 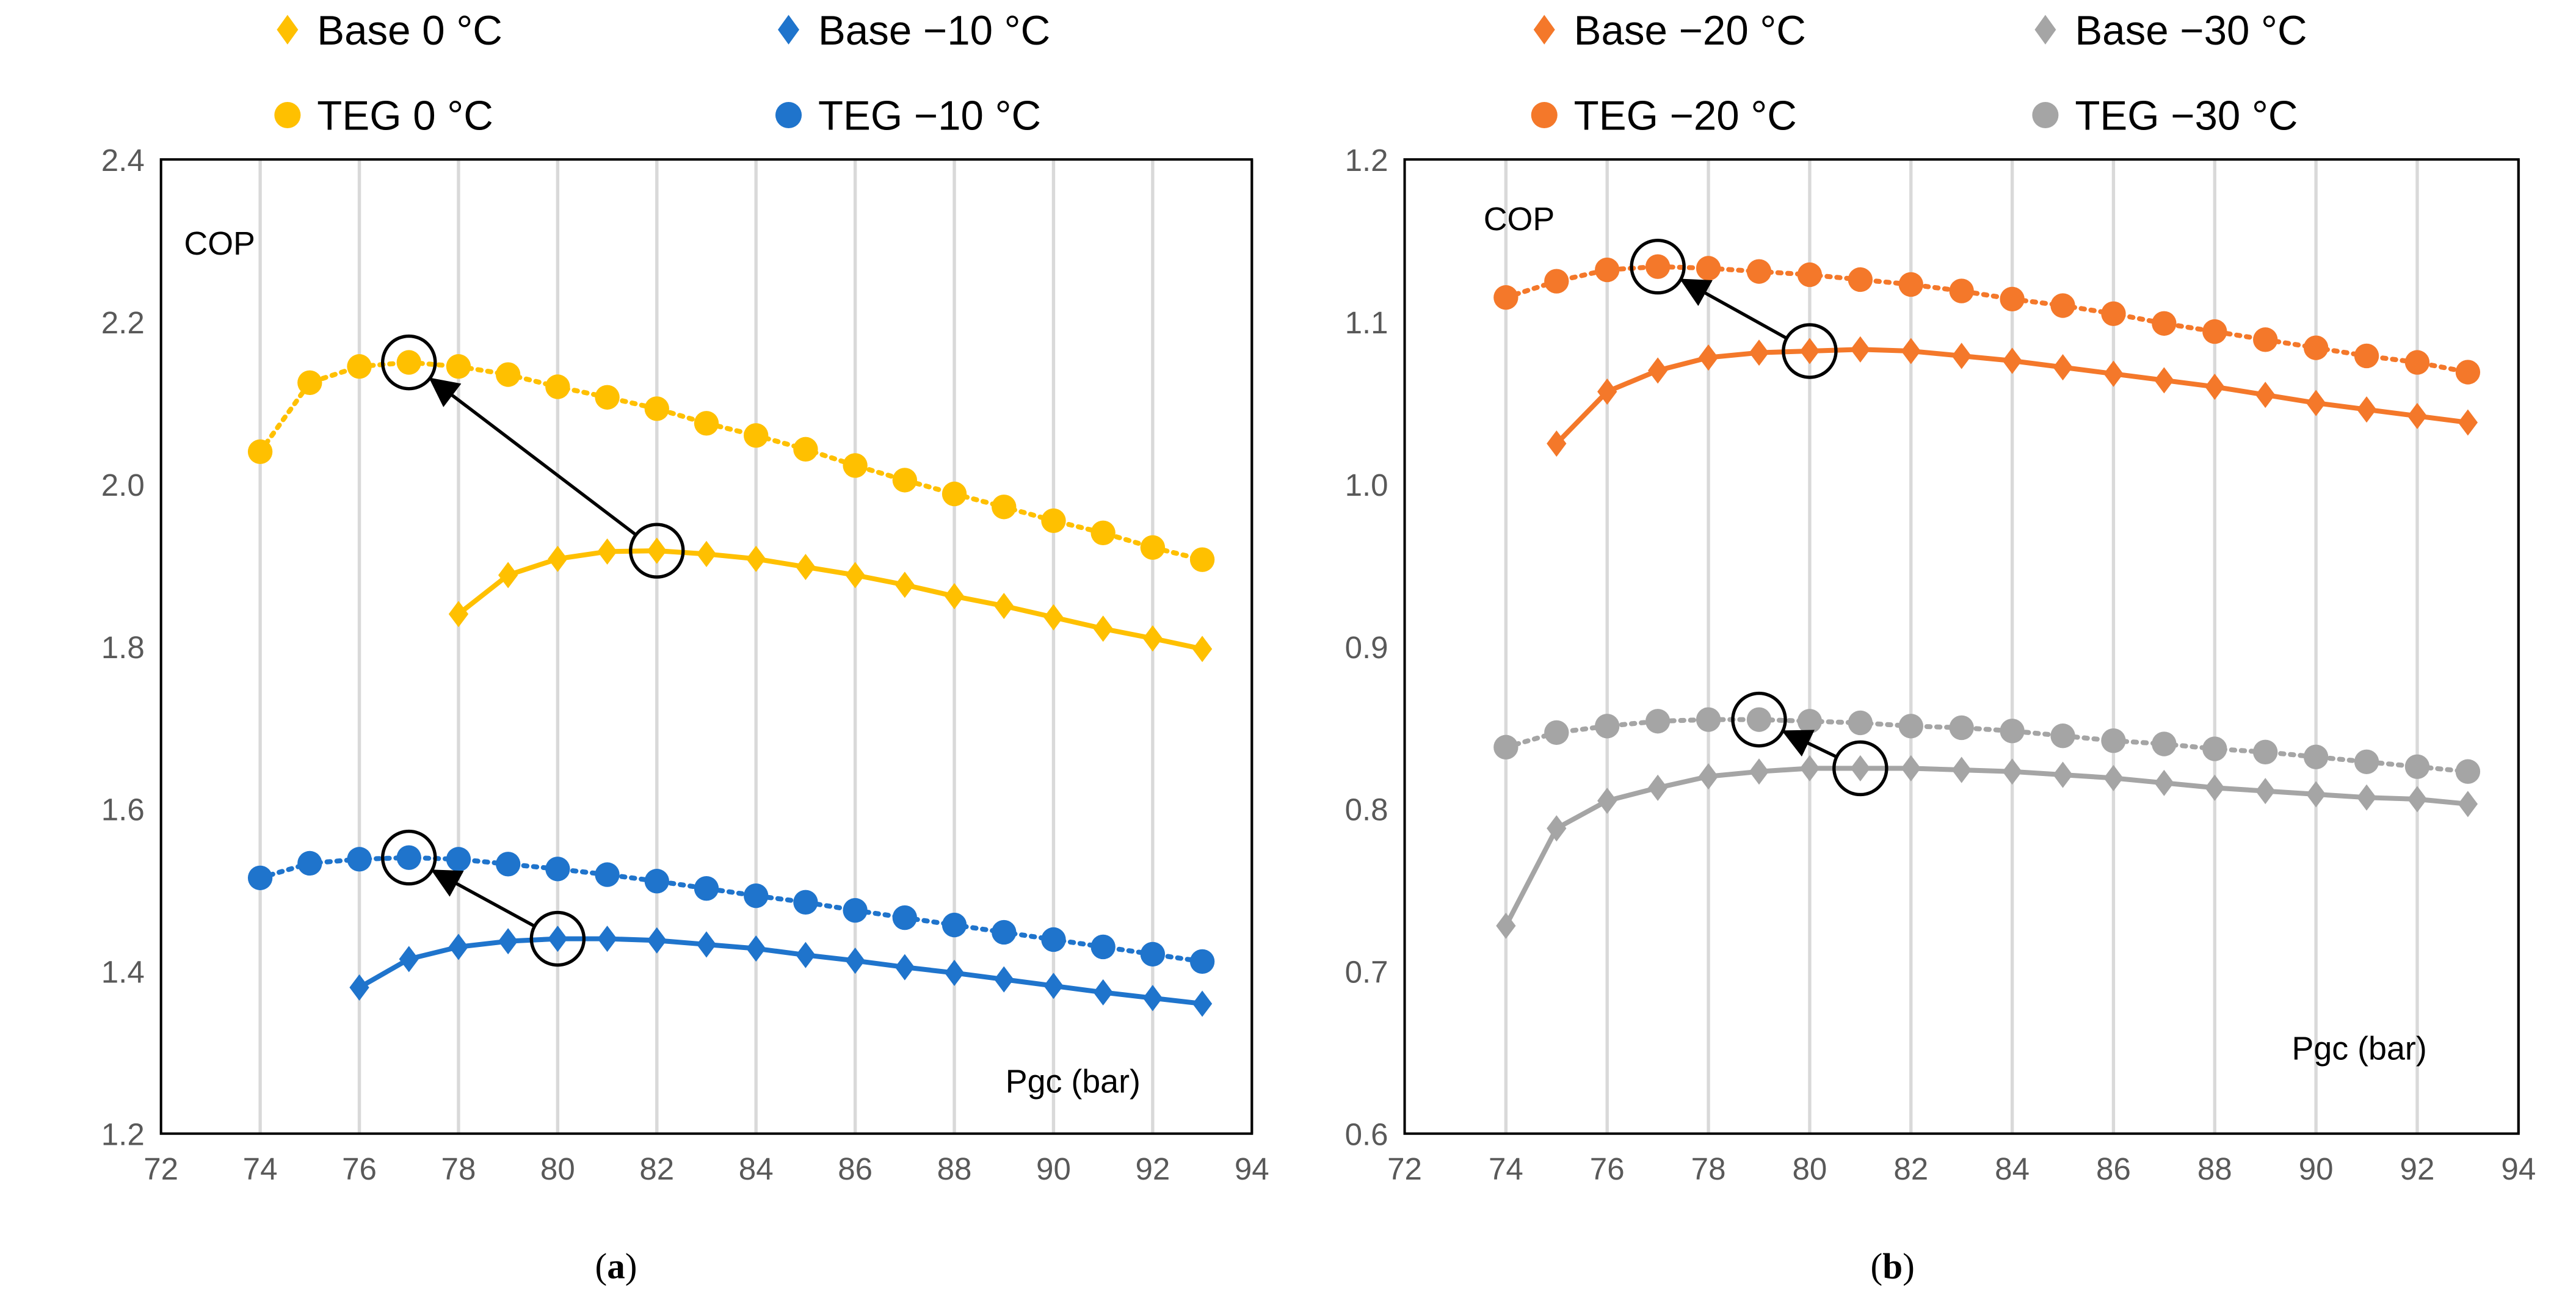 What do you see at coordinates (1404, 1168) in the screenshot?
I see `x-tick-label: 72` at bounding box center [1404, 1168].